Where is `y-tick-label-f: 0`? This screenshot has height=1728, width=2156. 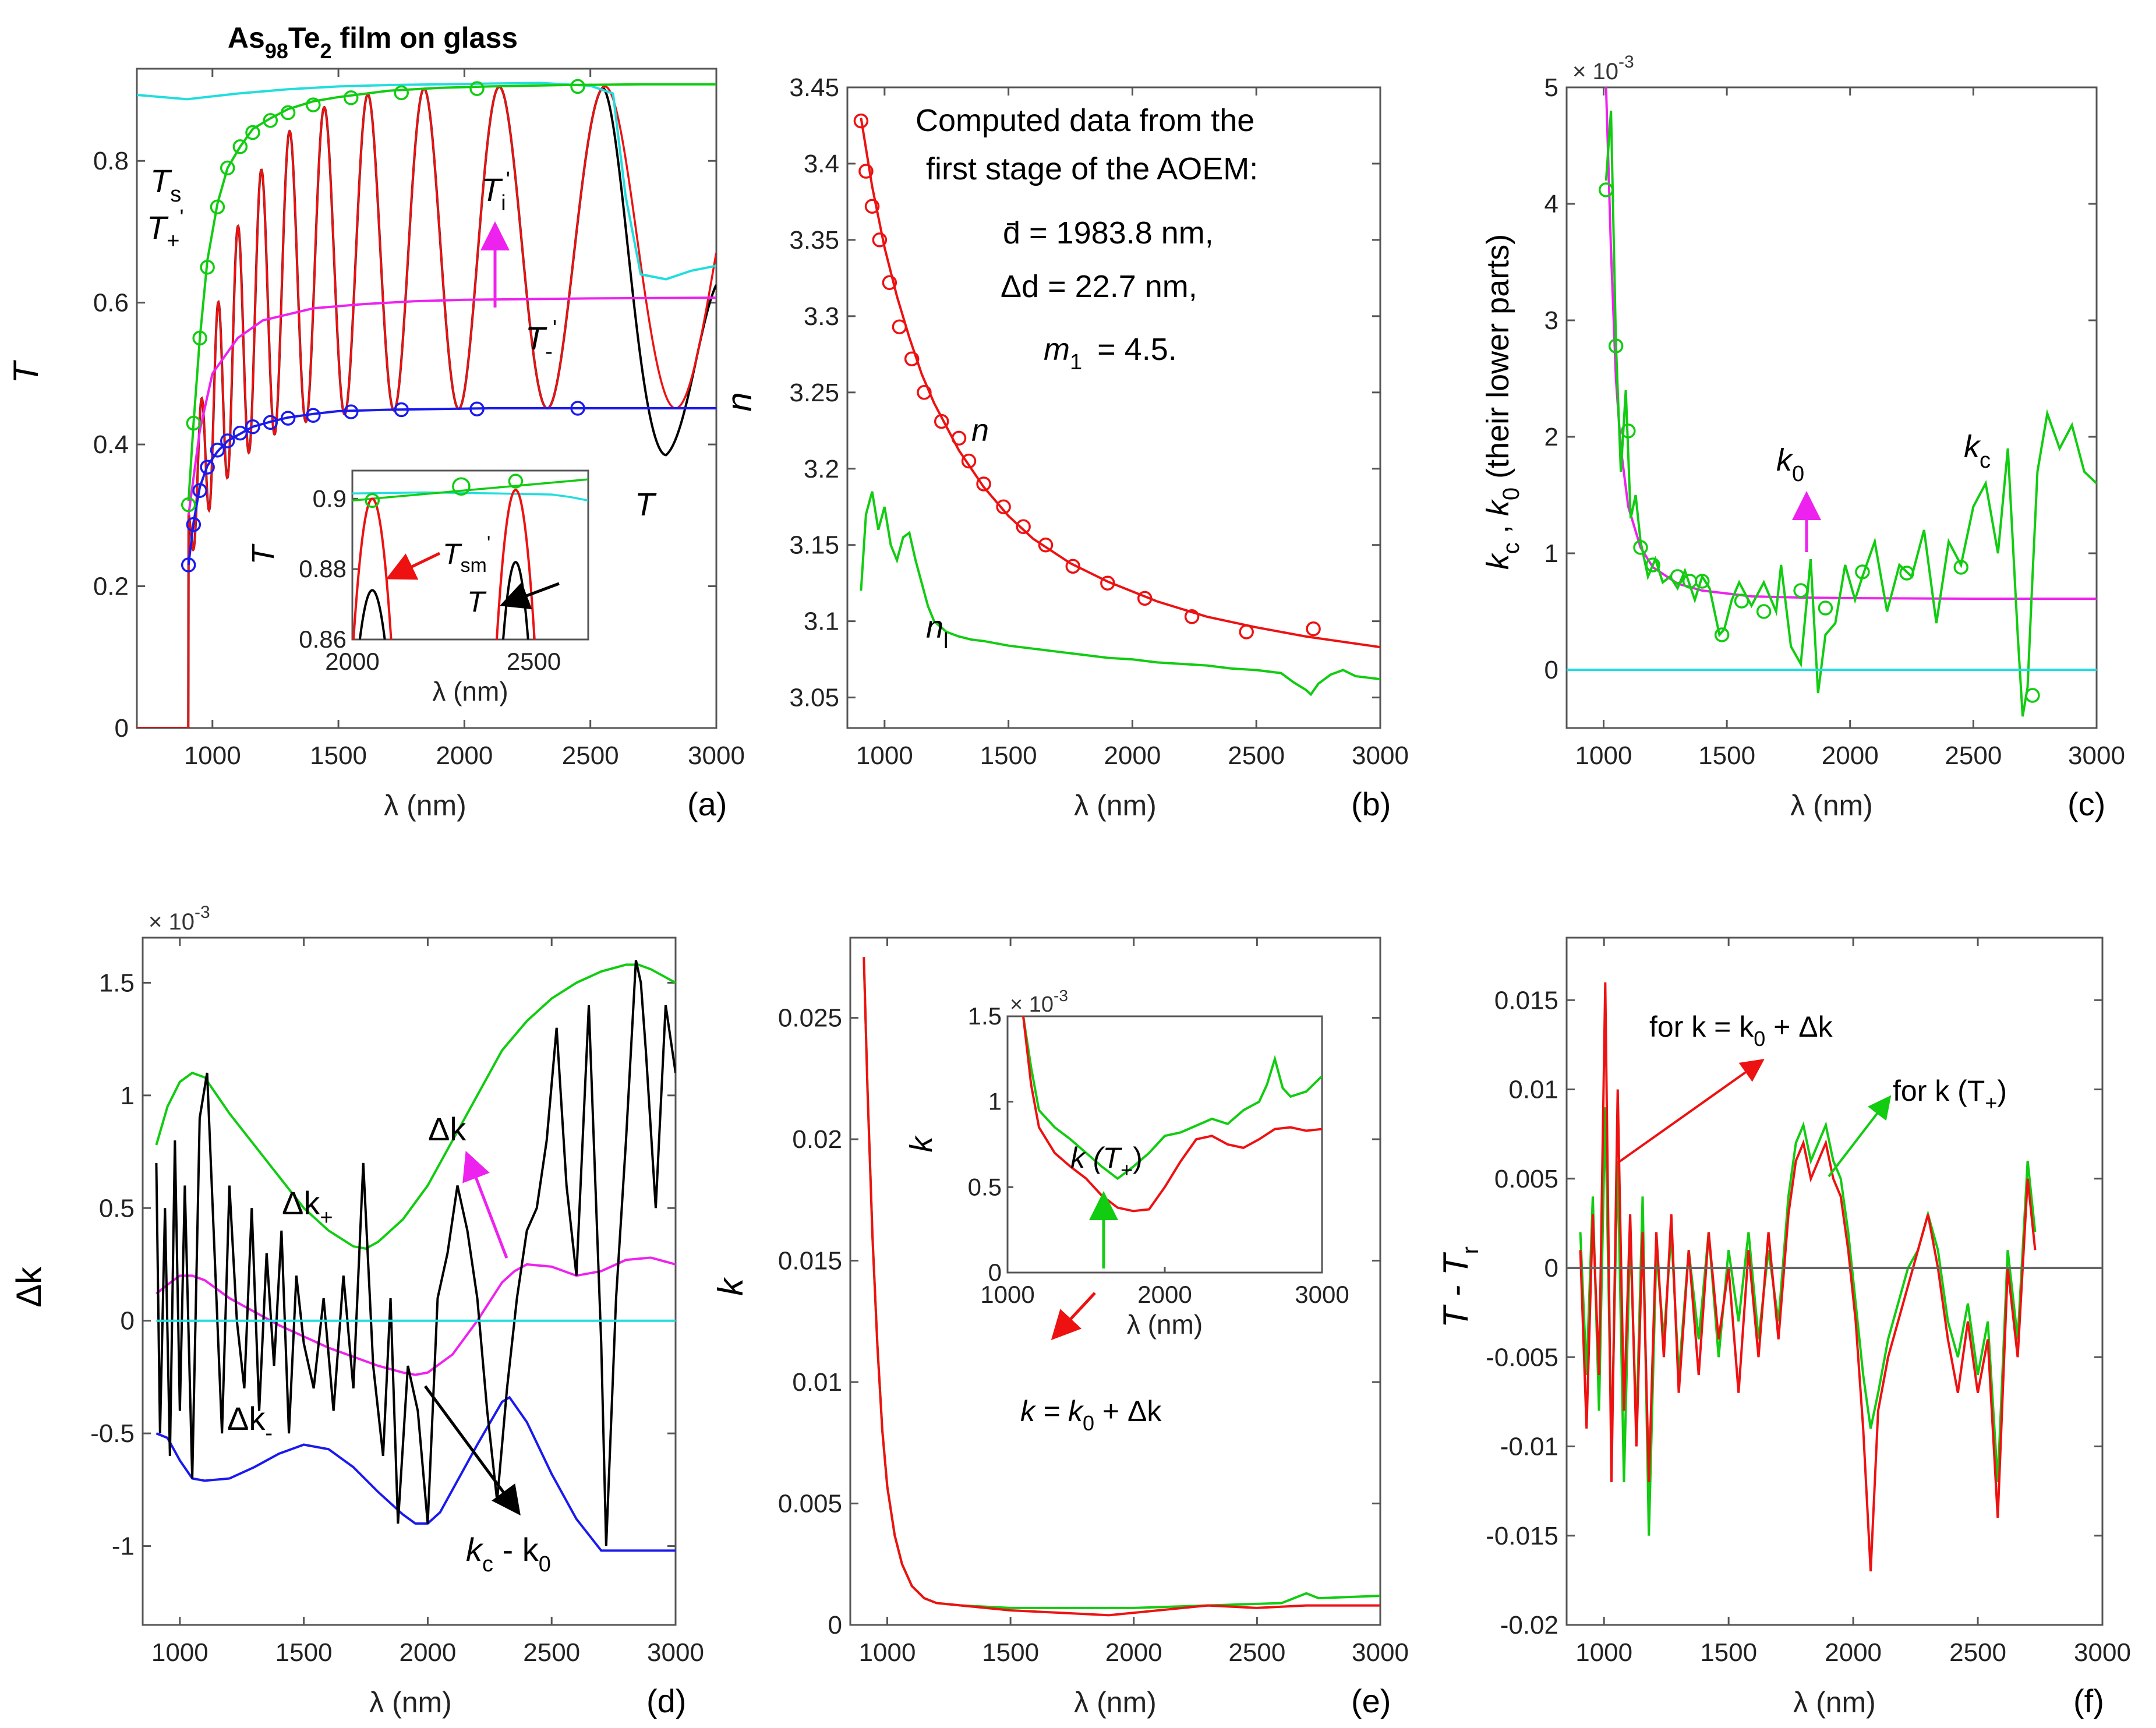
y-tick-label-f: 0 is located at coordinates (1551, 1268).